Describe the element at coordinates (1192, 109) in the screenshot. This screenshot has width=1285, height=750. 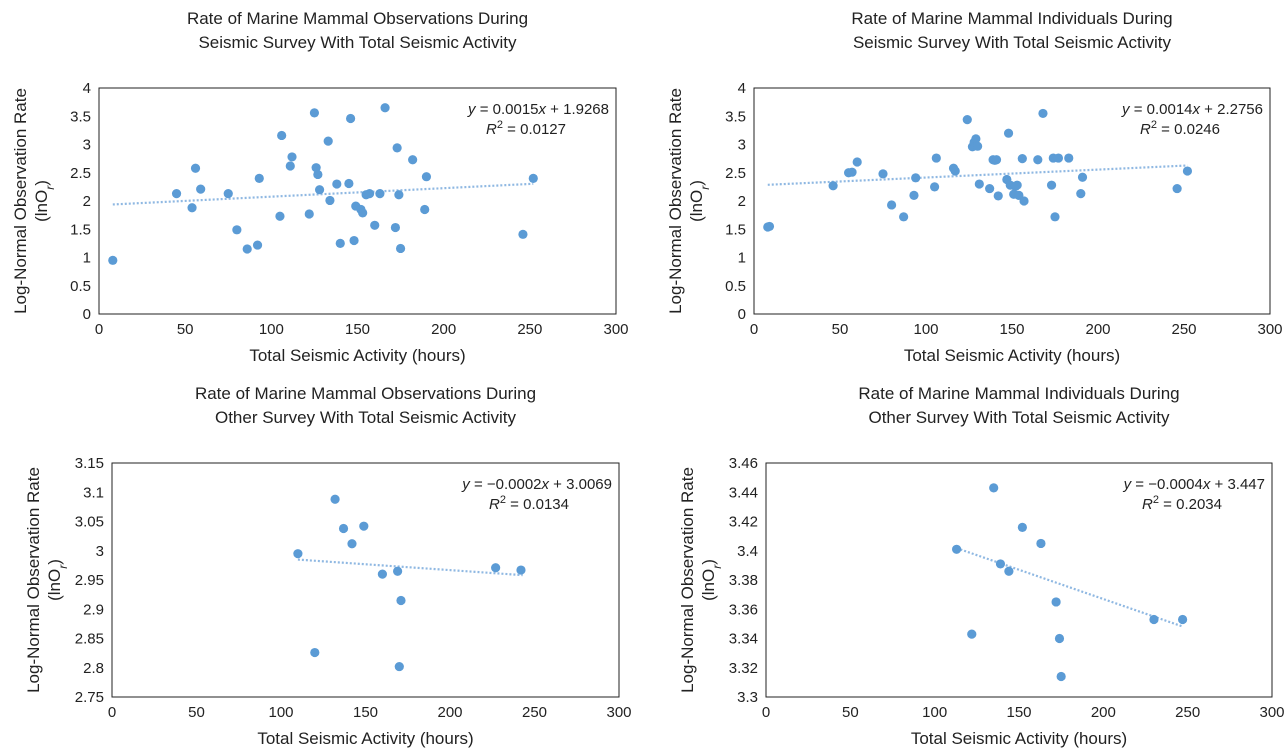
I see `regression-equation: y = 0.0014x + 2.2756` at that location.